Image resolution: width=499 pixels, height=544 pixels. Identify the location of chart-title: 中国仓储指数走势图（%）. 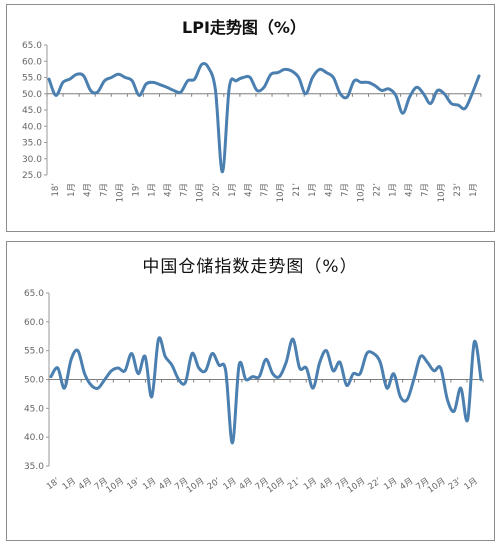
(249, 267).